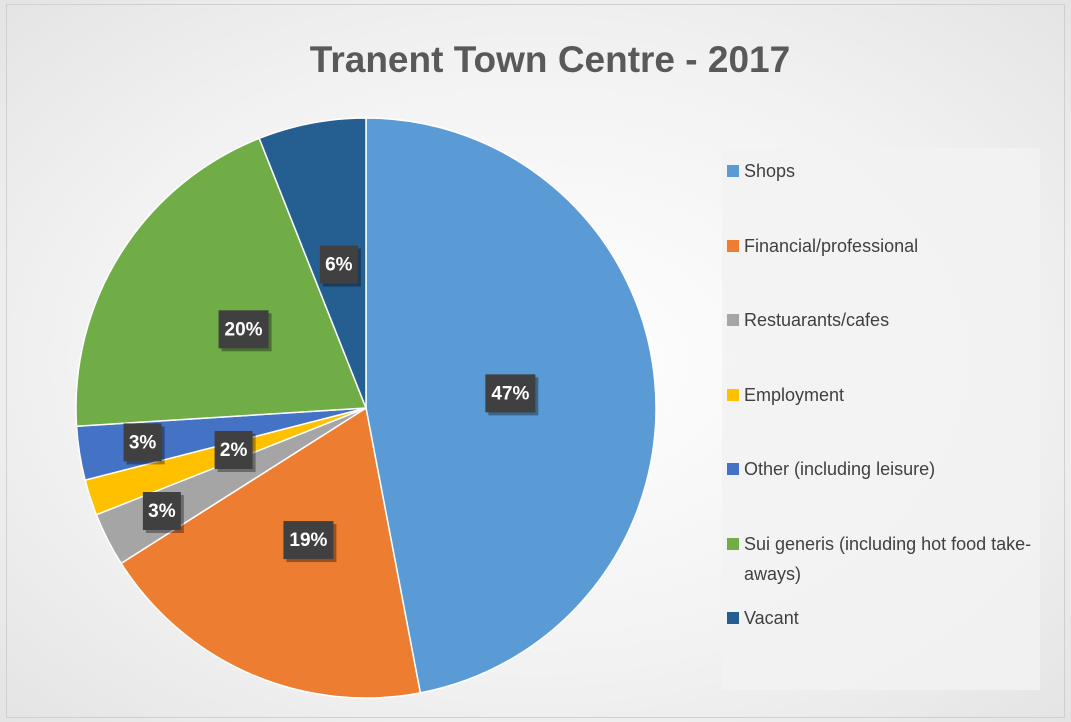 This screenshot has width=1071, height=722. What do you see at coordinates (840, 469) in the screenshot?
I see `legend-label: Other (including leisure)` at bounding box center [840, 469].